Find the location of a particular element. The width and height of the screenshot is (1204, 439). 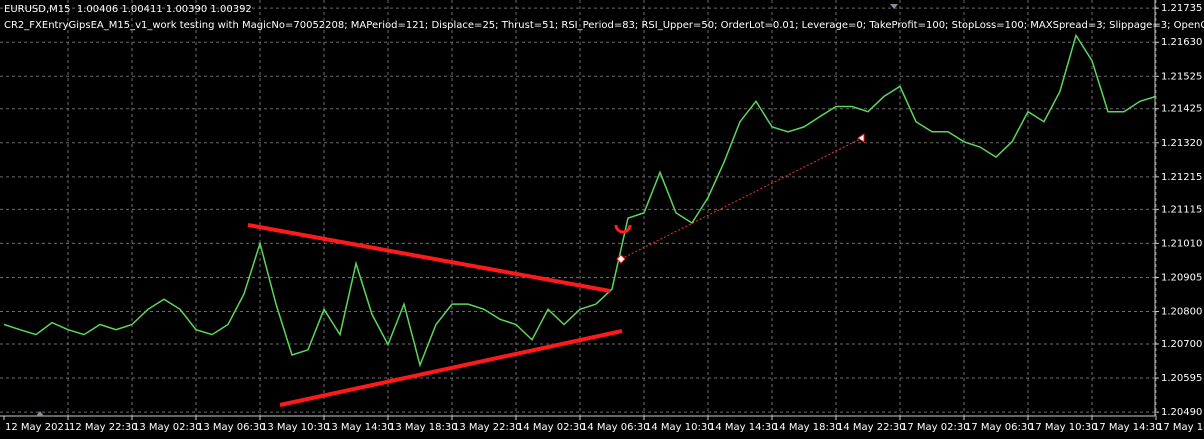

y-tick-label: 1.21010 is located at coordinates (1181, 243).